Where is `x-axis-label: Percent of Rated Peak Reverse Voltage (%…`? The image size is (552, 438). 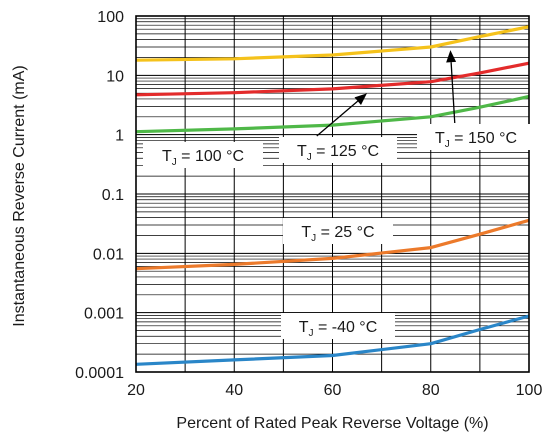 x-axis-label: Percent of Rated Peak Reverse Voltage (%… is located at coordinates (332, 423).